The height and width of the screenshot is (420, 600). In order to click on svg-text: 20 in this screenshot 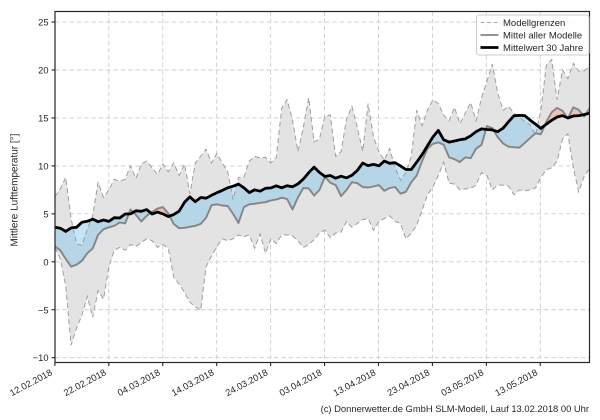, I will do `click(43, 71)`.